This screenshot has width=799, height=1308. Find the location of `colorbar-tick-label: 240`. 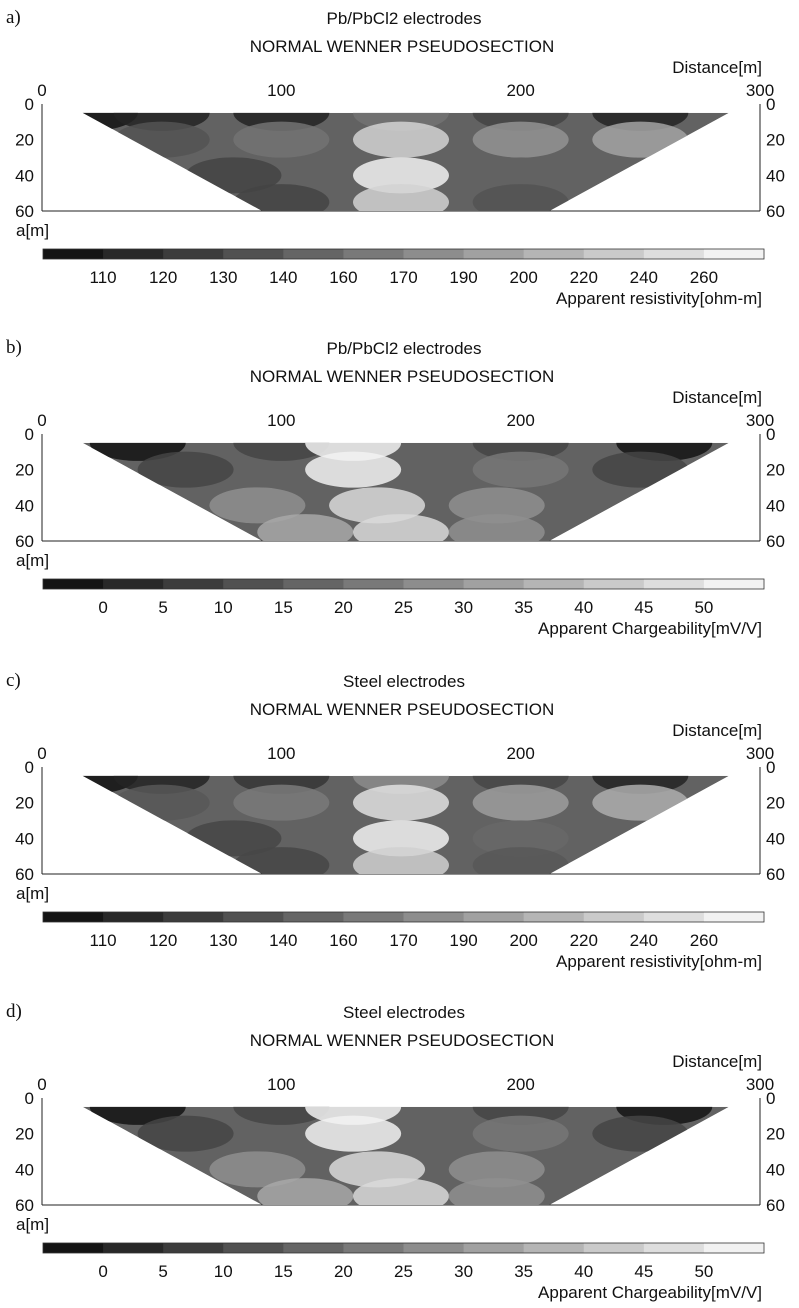

colorbar-tick-label: 240 is located at coordinates (644, 940).